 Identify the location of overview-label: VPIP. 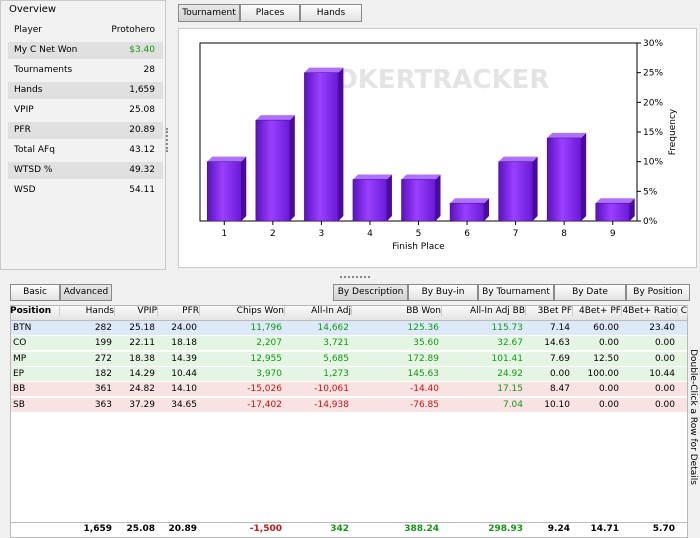
(24, 110).